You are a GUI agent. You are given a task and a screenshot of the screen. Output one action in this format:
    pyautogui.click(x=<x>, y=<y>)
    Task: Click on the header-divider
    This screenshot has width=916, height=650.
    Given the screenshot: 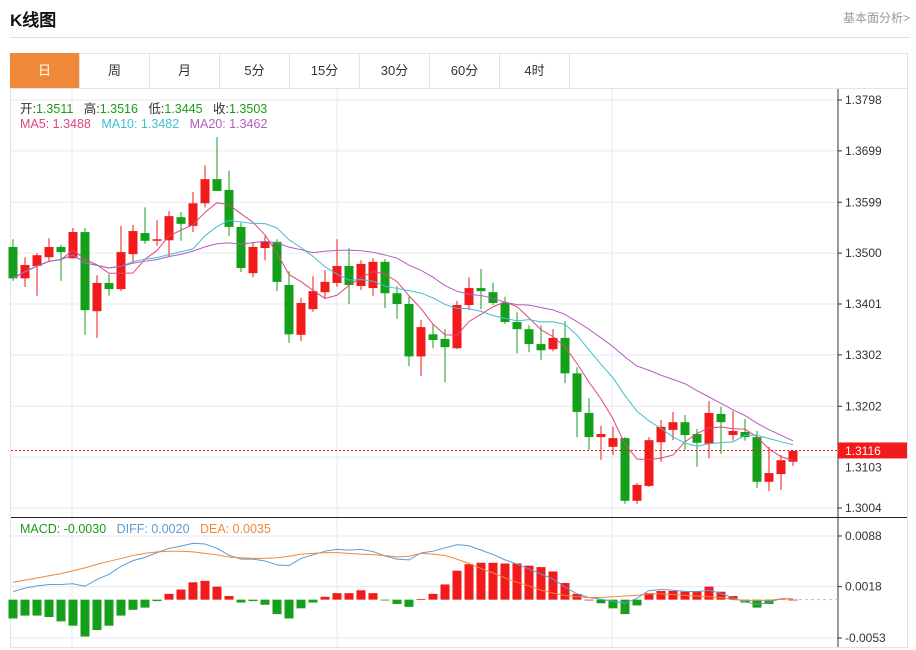 What is the action you would take?
    pyautogui.click(x=460, y=37)
    